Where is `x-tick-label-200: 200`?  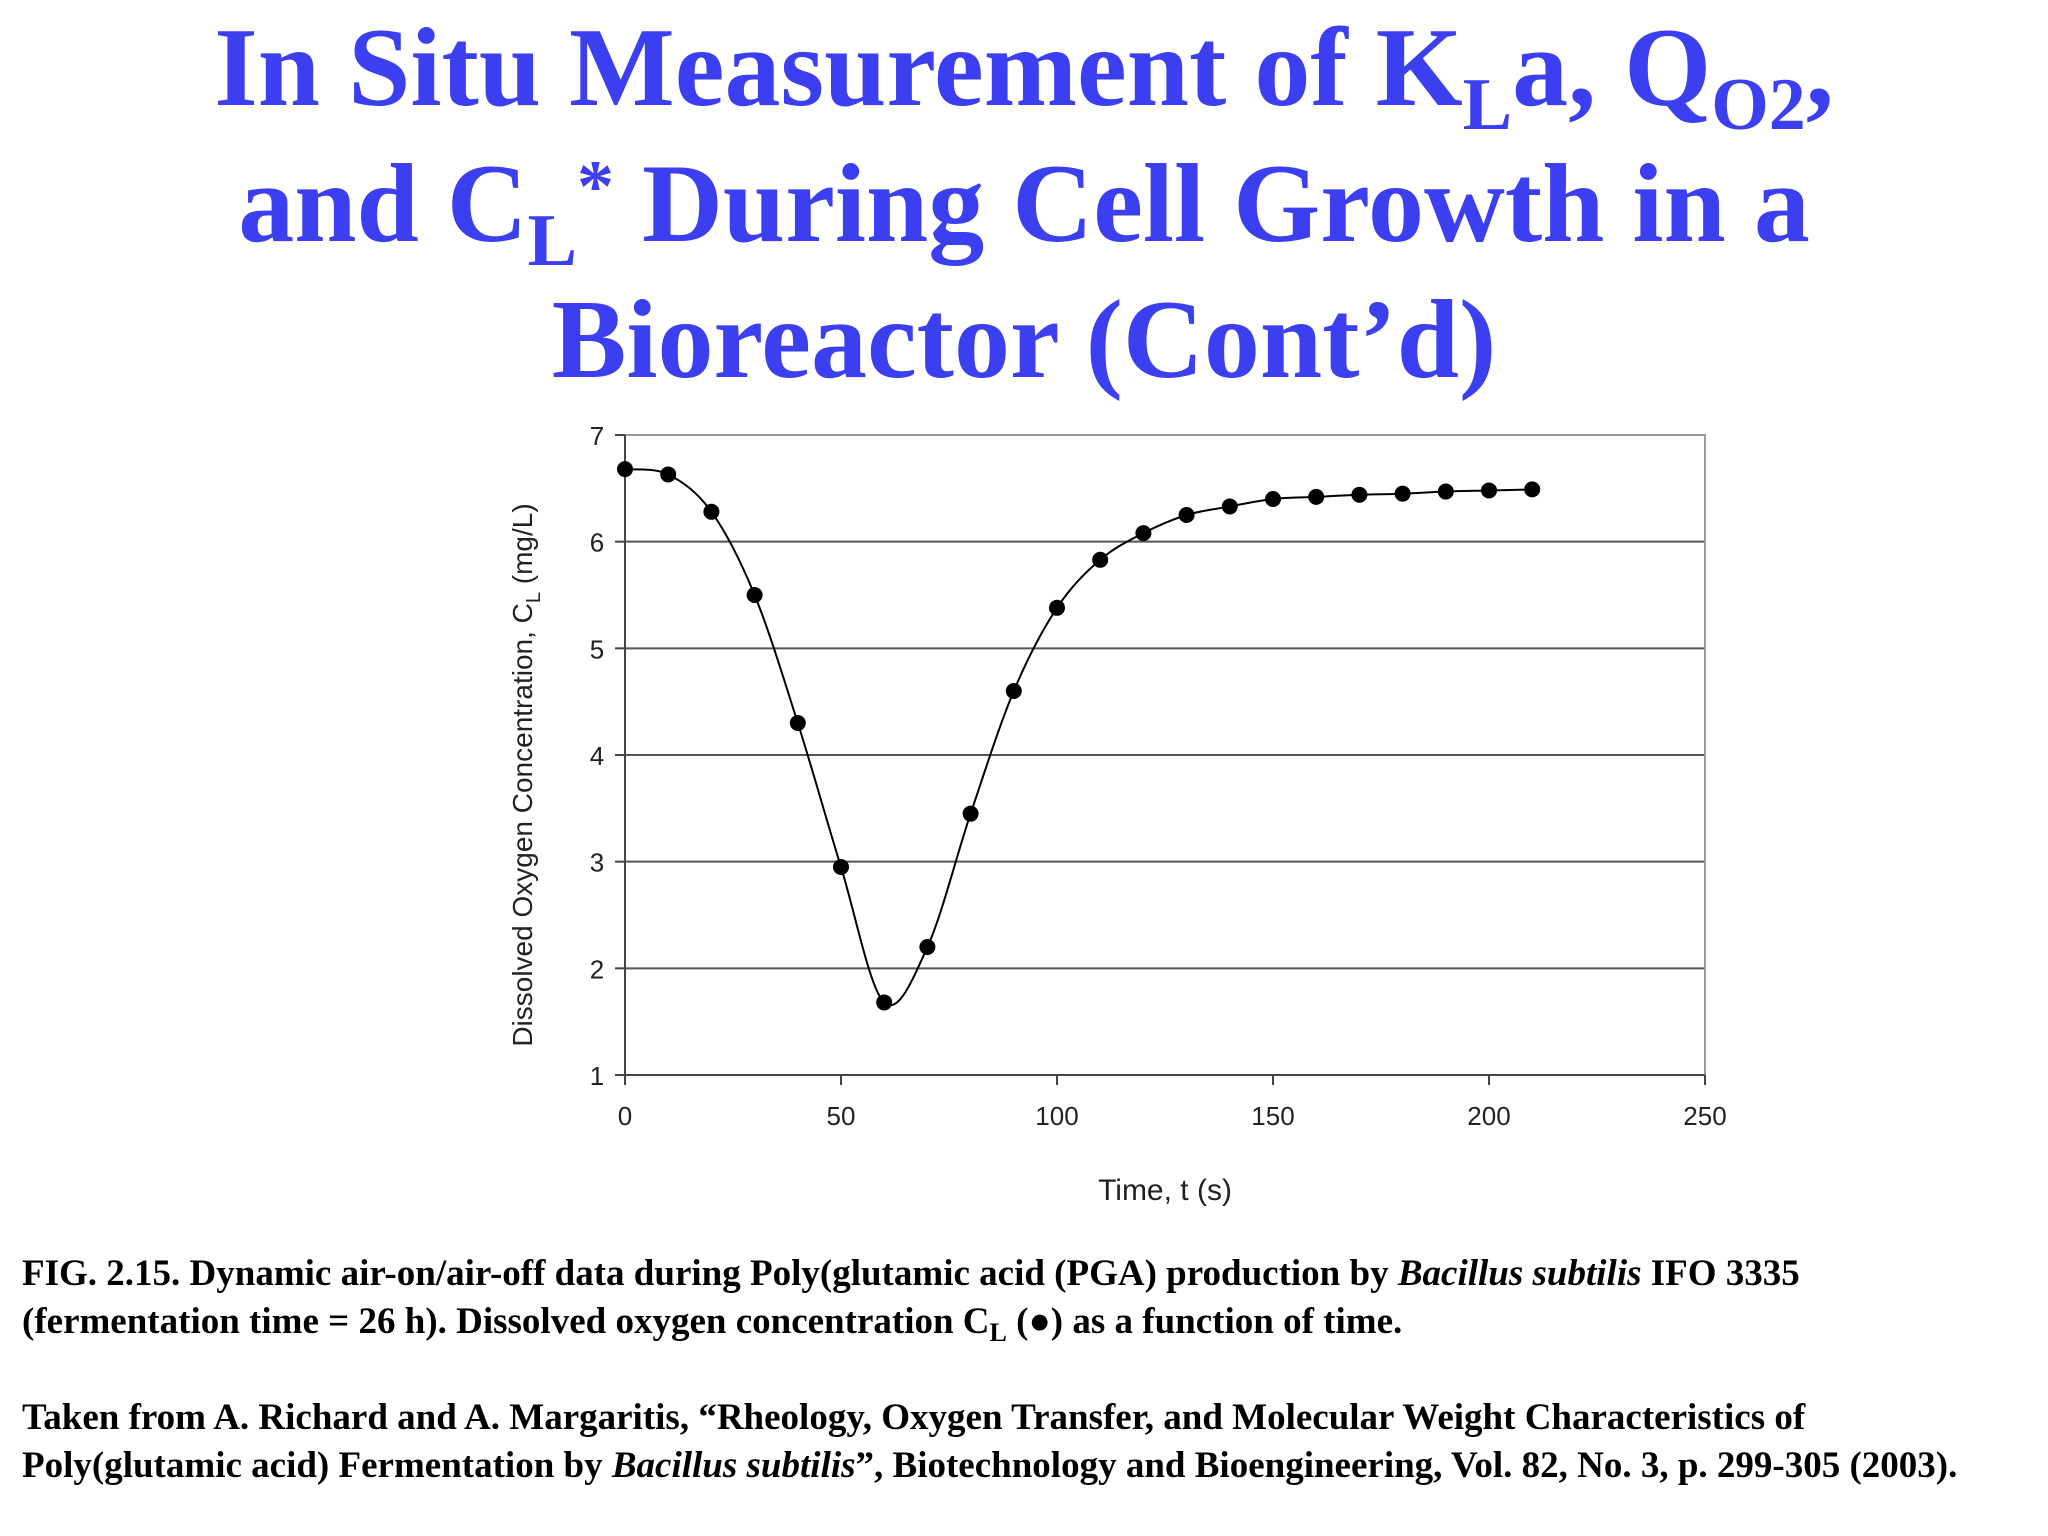
x-tick-label-200: 200 is located at coordinates (1488, 1116).